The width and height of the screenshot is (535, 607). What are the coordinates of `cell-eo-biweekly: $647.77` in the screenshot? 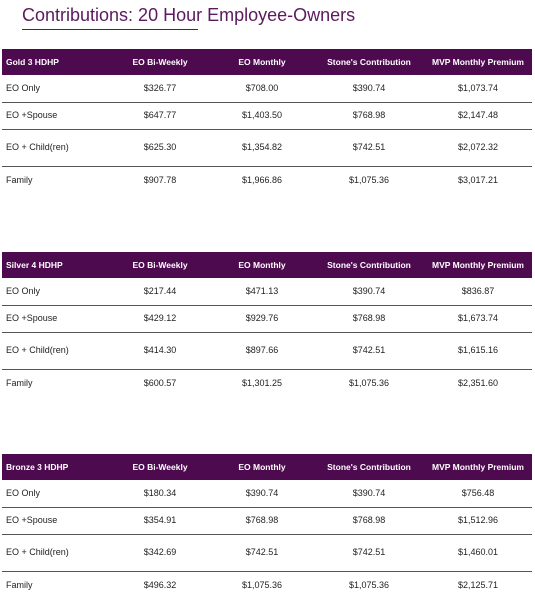 It's located at (160, 116).